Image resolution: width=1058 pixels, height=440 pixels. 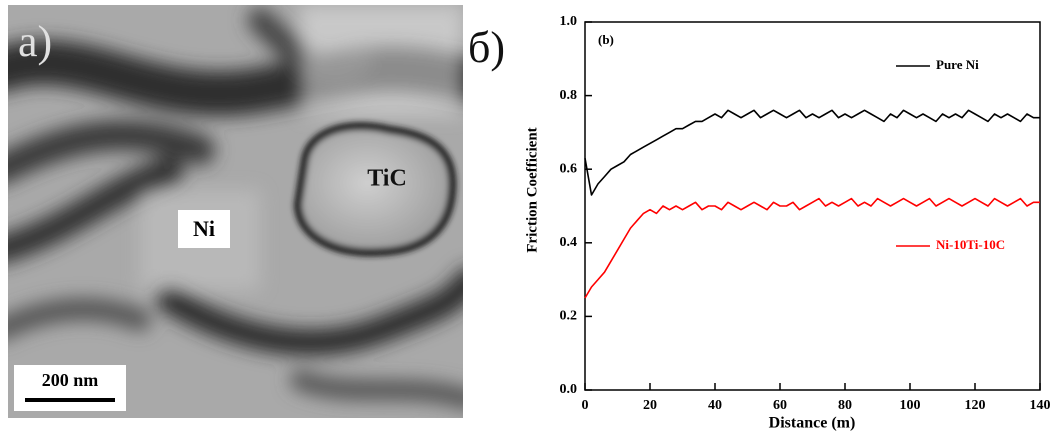 I want to click on y-tick-label: 1.0, so click(x=569, y=21).